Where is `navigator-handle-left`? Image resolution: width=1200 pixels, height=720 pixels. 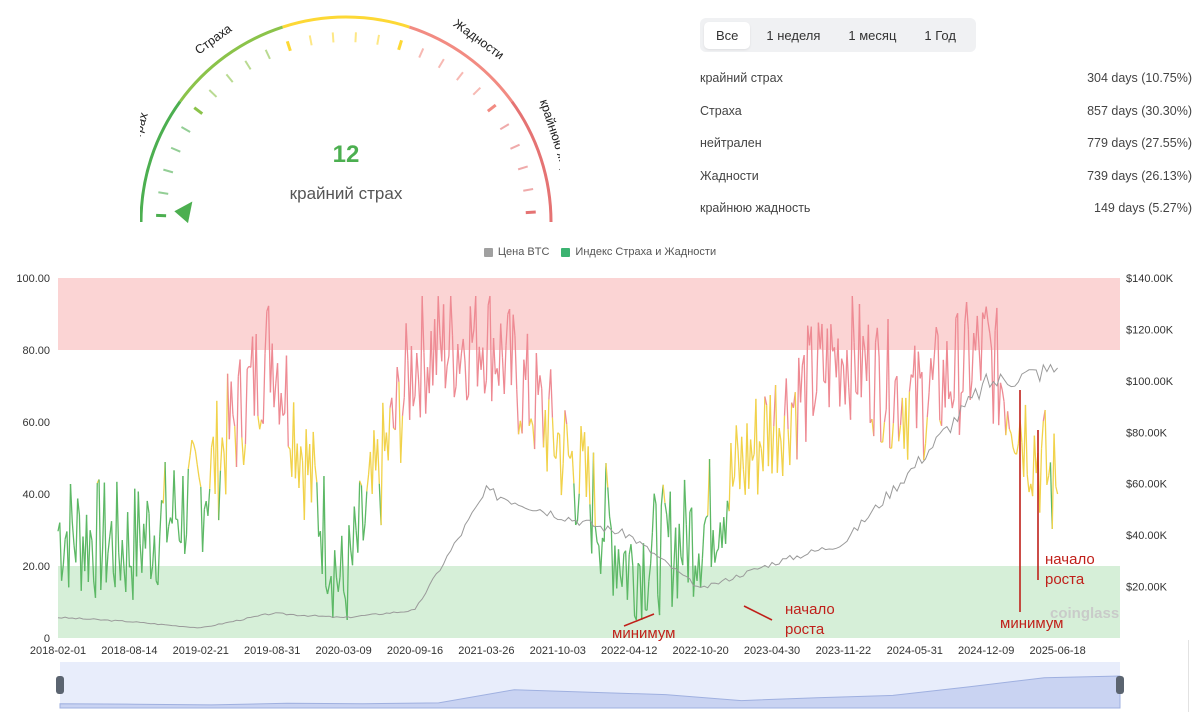
navigator-handle-left is located at coordinates (60, 685).